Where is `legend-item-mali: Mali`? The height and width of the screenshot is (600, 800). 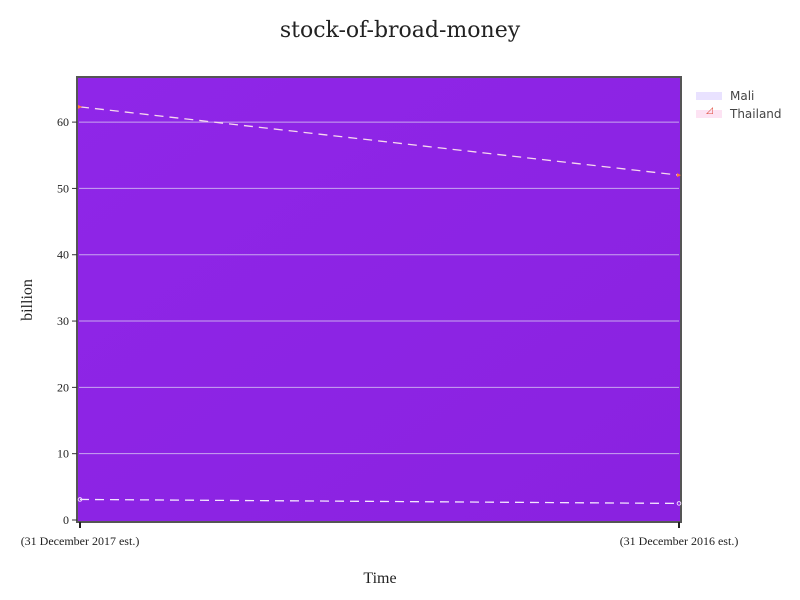 legend-item-mali: Mali is located at coordinates (739, 96).